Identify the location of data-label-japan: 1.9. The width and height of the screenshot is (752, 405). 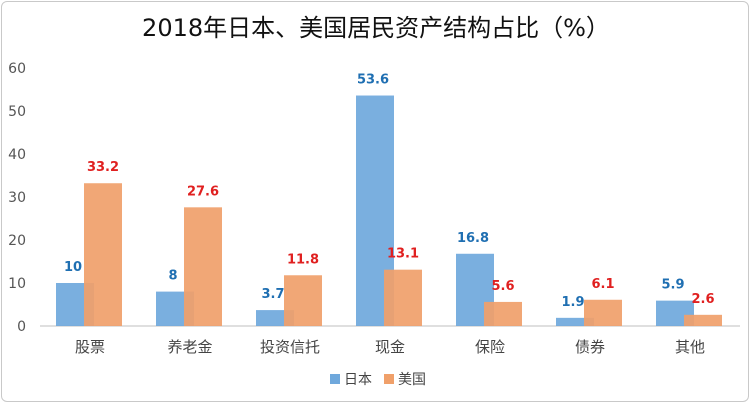
(572, 302).